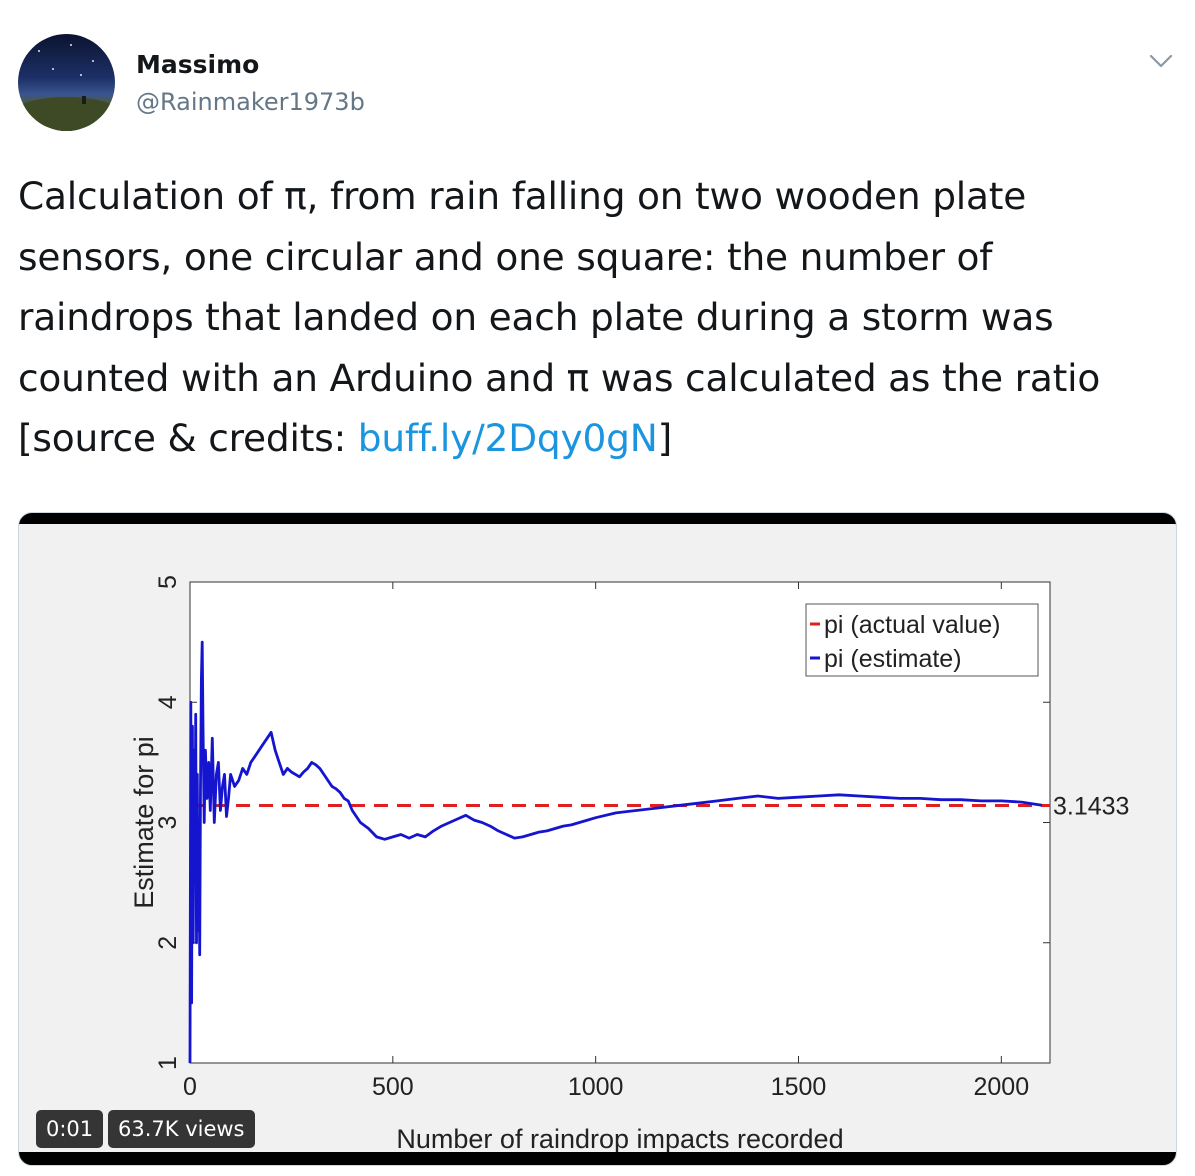 Image resolution: width=1195 pixels, height=1176 pixels. I want to click on chevron-down-icon, so click(1161, 61).